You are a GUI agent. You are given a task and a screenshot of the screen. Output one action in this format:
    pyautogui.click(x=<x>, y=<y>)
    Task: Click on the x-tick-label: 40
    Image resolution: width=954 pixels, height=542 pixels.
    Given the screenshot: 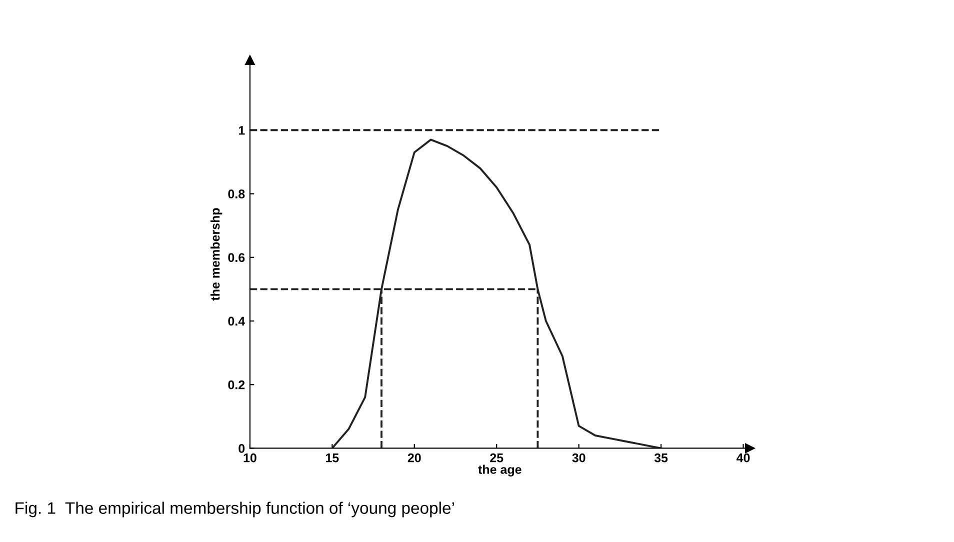 What is the action you would take?
    pyautogui.click(x=743, y=457)
    